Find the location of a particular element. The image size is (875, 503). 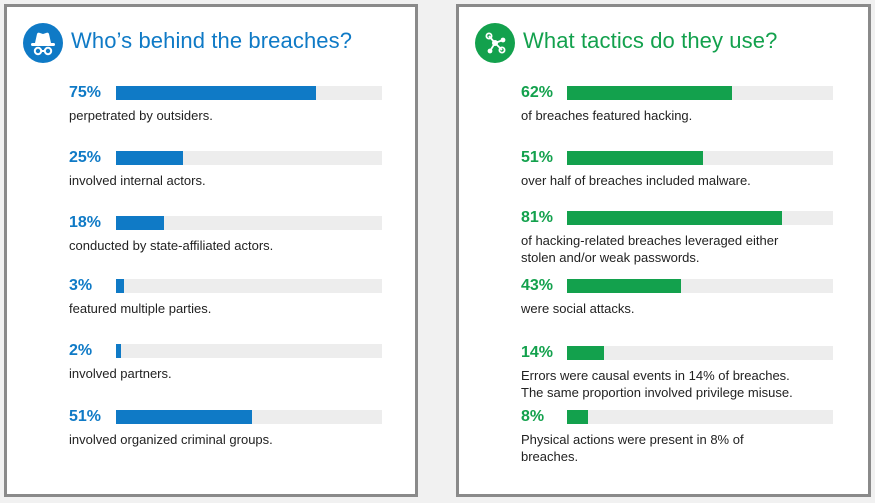

stat-percent-label: 25% is located at coordinates (85, 157).